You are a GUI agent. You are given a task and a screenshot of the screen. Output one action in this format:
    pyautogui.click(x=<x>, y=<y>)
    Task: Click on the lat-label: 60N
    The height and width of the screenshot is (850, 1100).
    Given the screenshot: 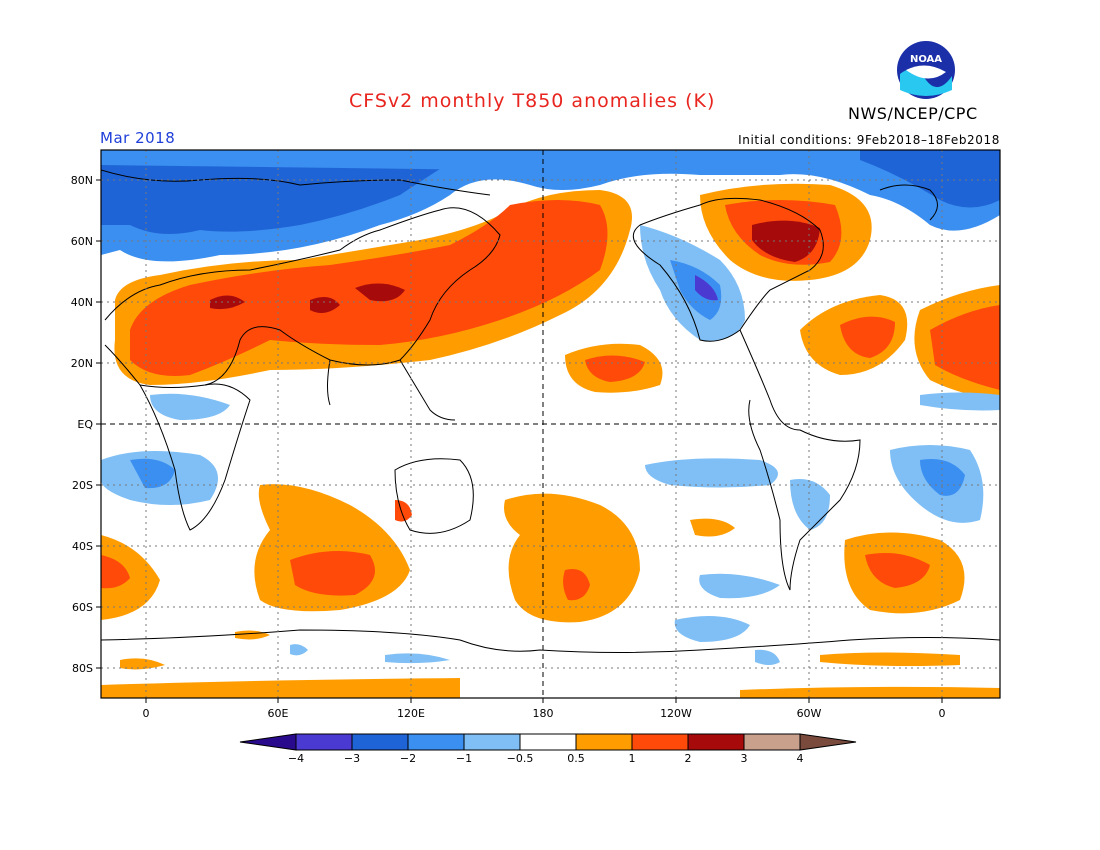 What is the action you would take?
    pyautogui.click(x=82, y=241)
    